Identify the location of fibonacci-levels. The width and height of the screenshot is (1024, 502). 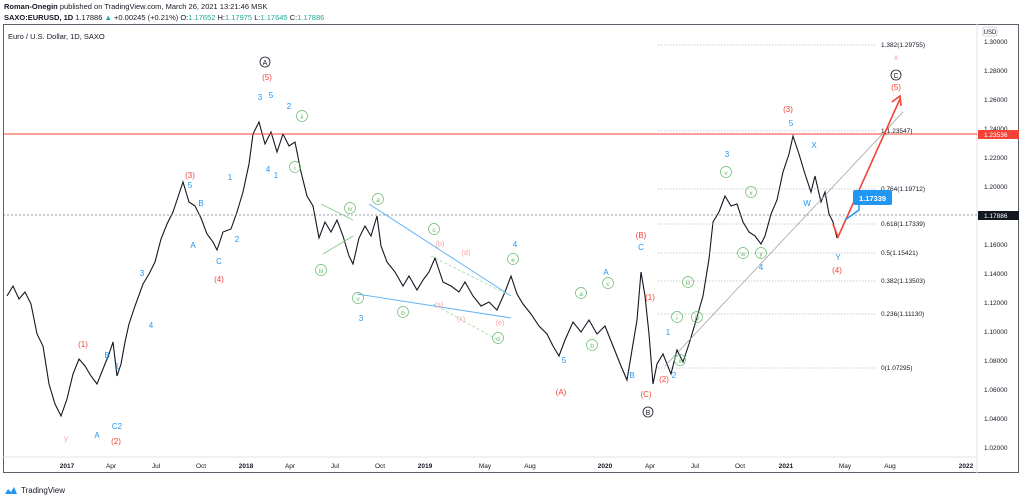
(767, 206).